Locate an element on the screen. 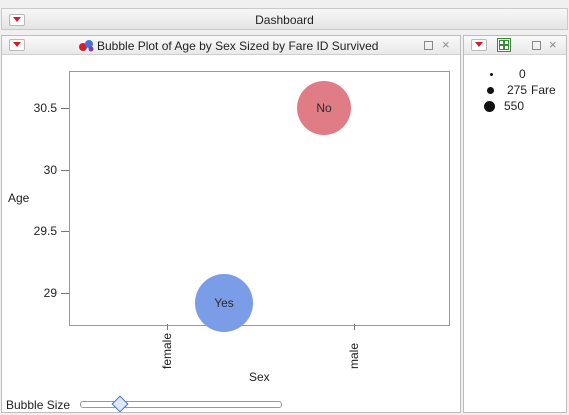  y-tick-label: 29 is located at coordinates (50, 293).